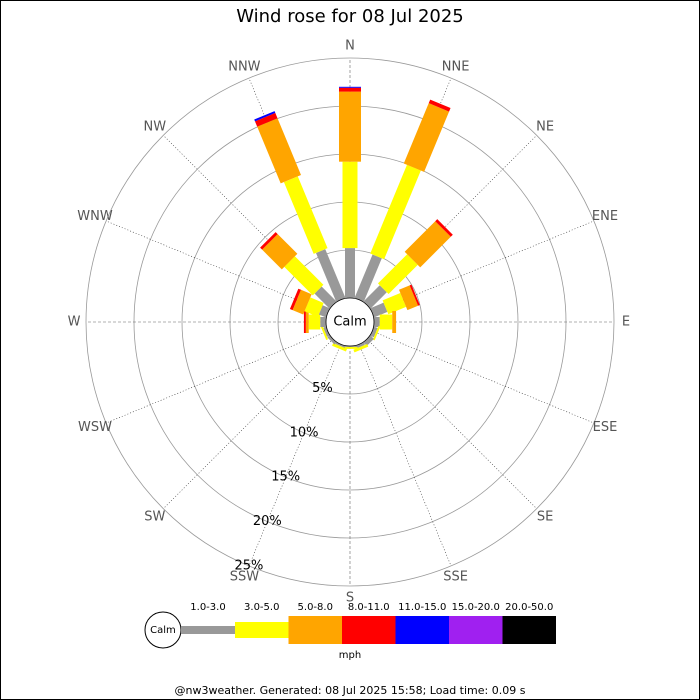 This screenshot has height=700, width=700. What do you see at coordinates (350, 598) in the screenshot?
I see `direction-label: S` at bounding box center [350, 598].